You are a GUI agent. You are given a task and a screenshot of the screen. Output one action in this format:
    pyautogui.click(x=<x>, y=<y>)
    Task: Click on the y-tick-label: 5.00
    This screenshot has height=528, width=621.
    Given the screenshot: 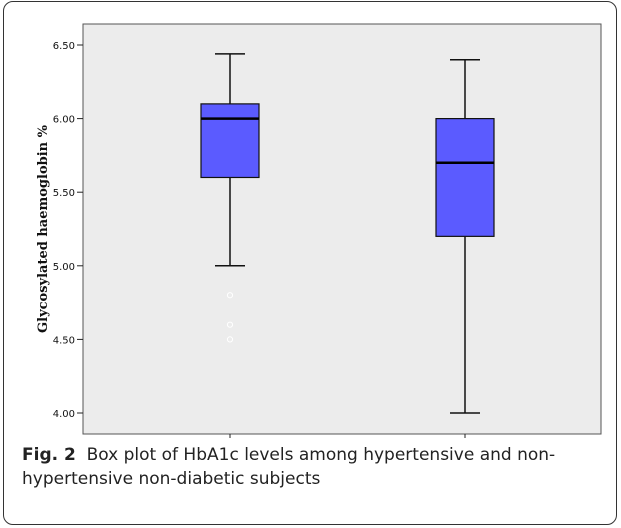 What is the action you would take?
    pyautogui.click(x=64, y=267)
    